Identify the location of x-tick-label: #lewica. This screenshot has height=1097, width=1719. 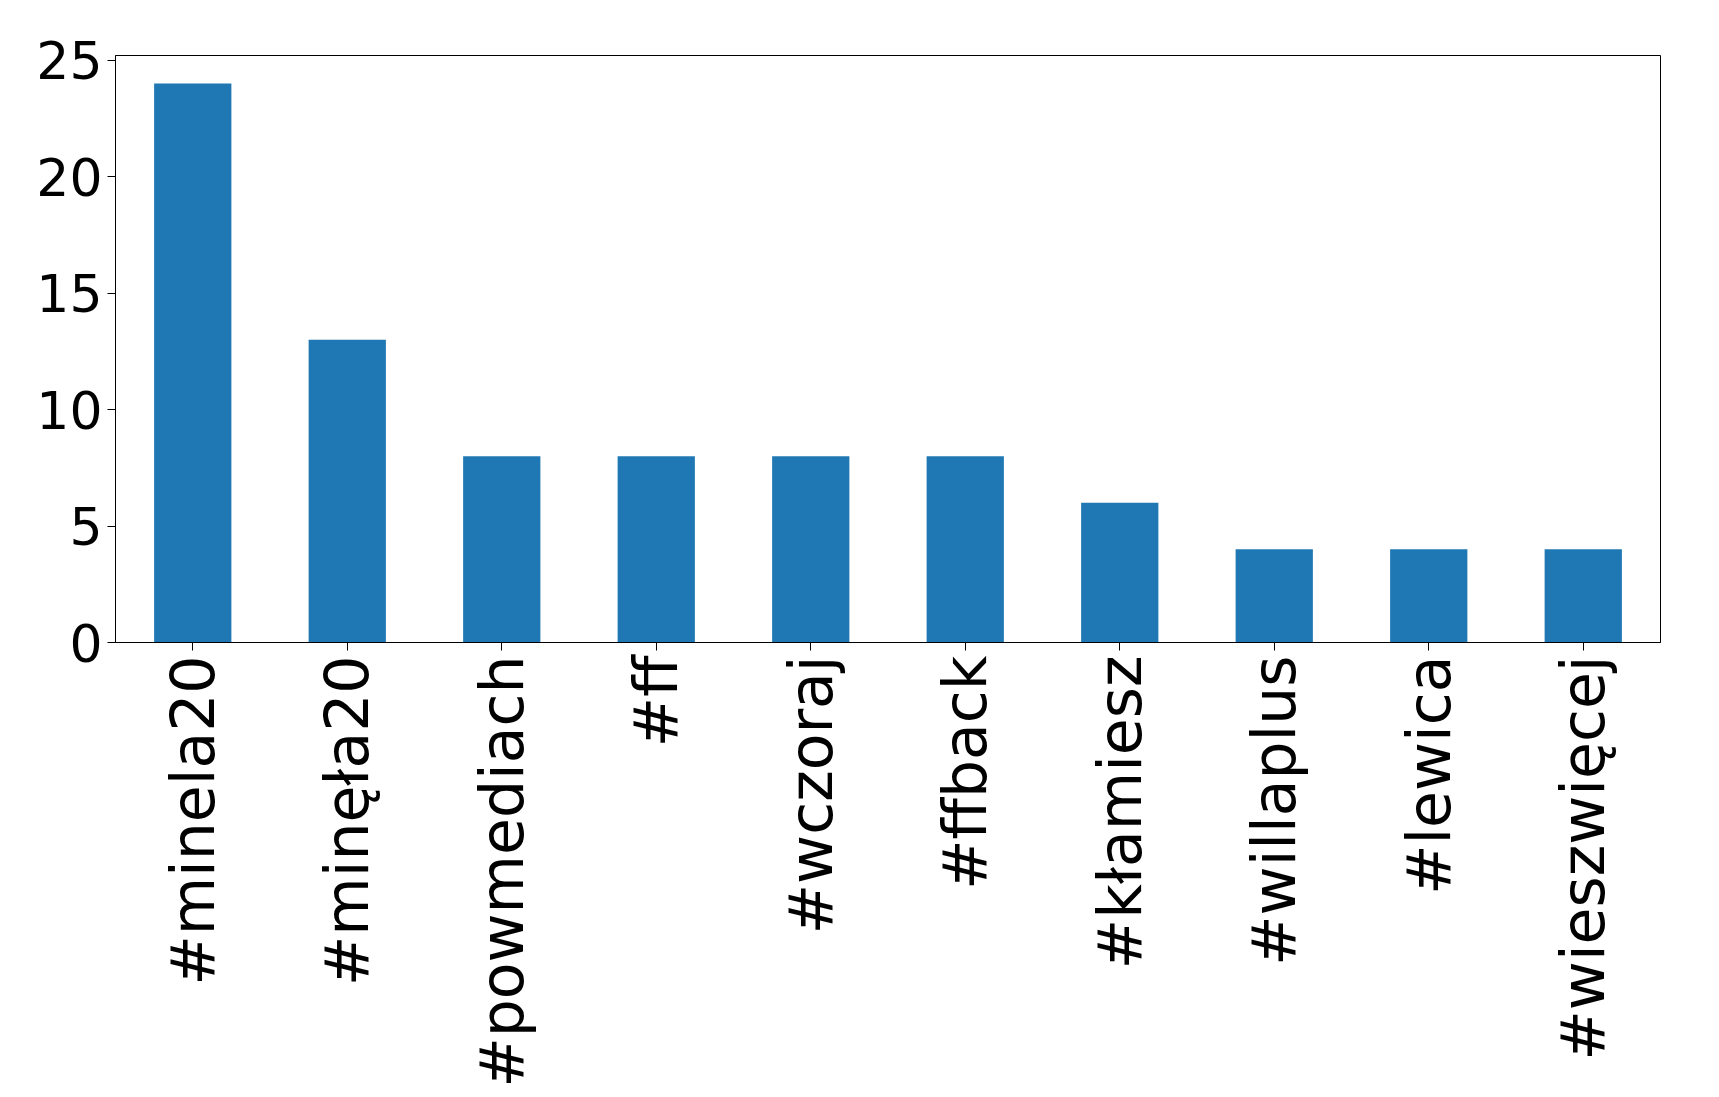
(1428, 775).